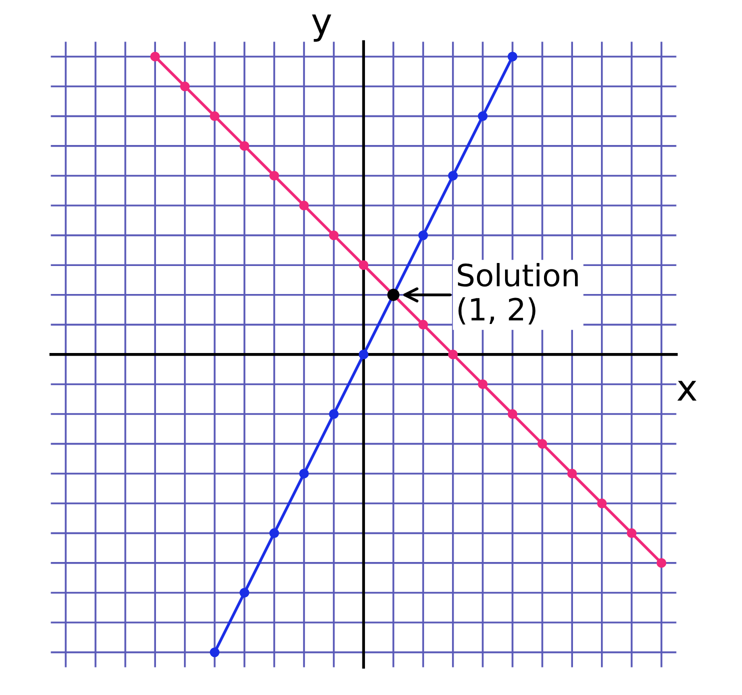  What do you see at coordinates (687, 390) in the screenshot?
I see `x-axis-title: x` at bounding box center [687, 390].